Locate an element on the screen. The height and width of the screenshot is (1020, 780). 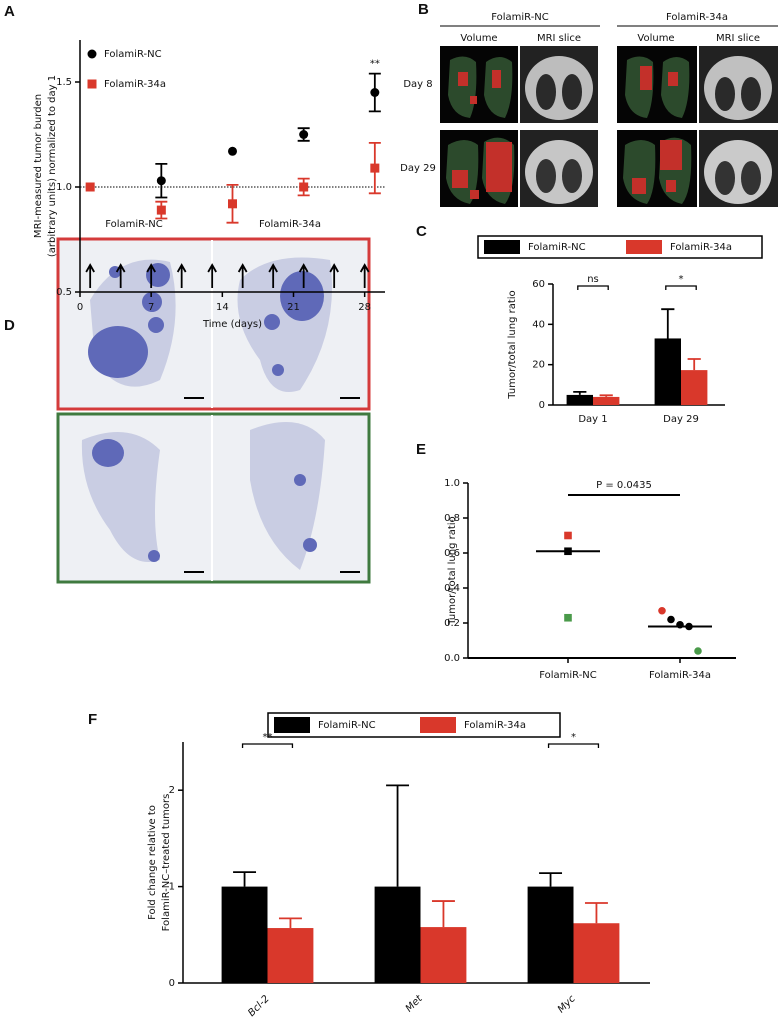
column-header: FolamiR-NC is located at coordinates (134, 224).